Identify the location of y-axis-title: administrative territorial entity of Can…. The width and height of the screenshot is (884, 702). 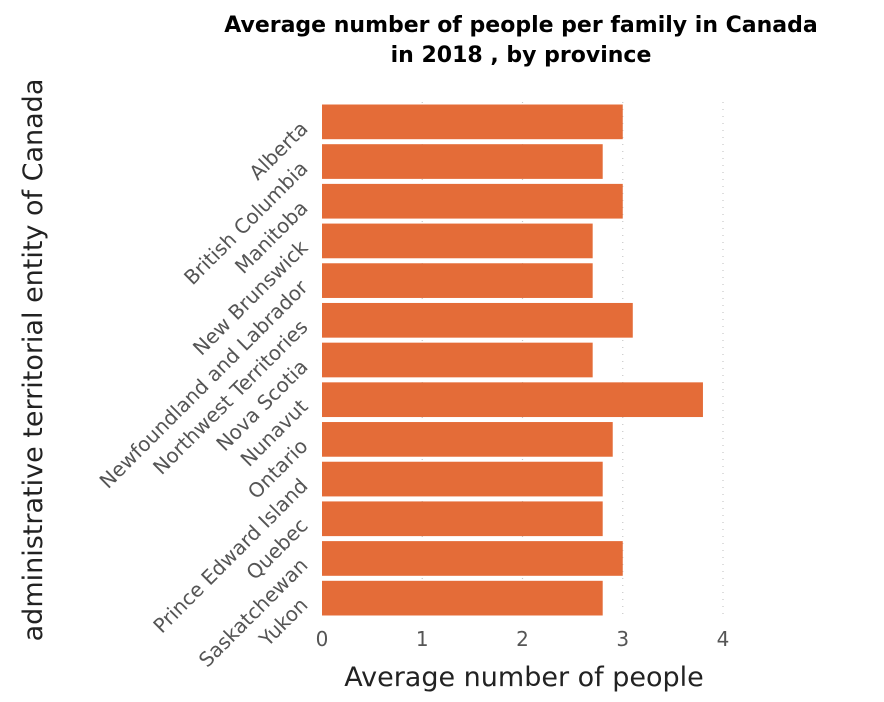
(33, 360).